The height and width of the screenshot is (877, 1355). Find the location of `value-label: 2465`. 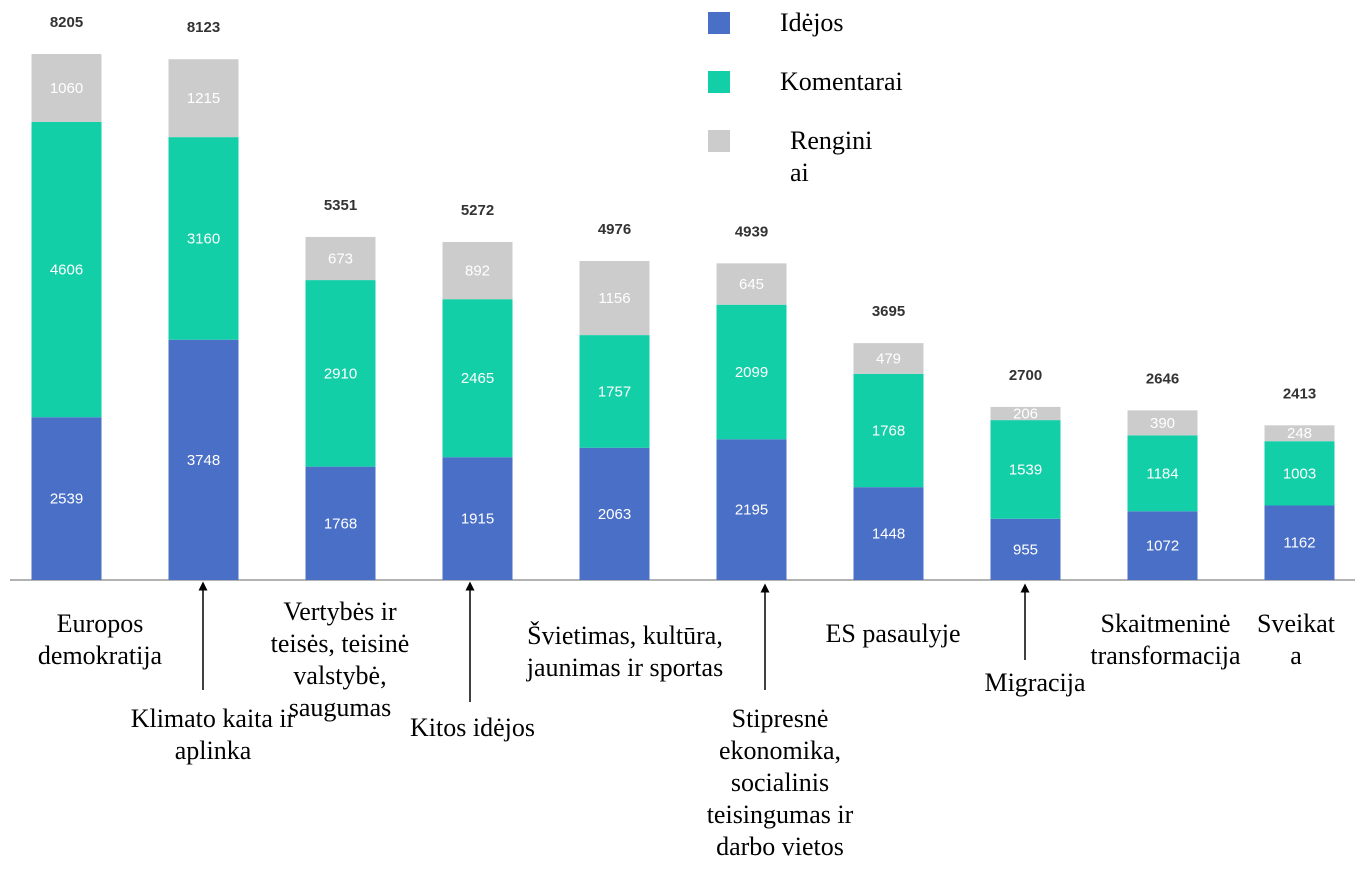

value-label: 2465 is located at coordinates (477, 378).